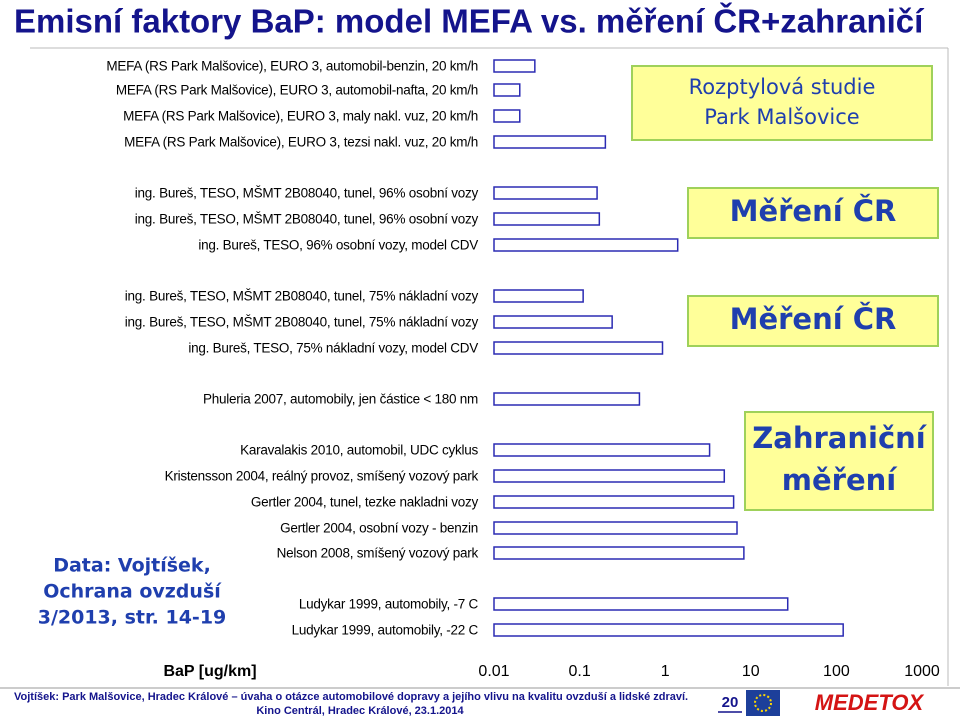 The height and width of the screenshot is (718, 960). I want to click on annotation-text: Data: Vojtíšek,, so click(132, 566).